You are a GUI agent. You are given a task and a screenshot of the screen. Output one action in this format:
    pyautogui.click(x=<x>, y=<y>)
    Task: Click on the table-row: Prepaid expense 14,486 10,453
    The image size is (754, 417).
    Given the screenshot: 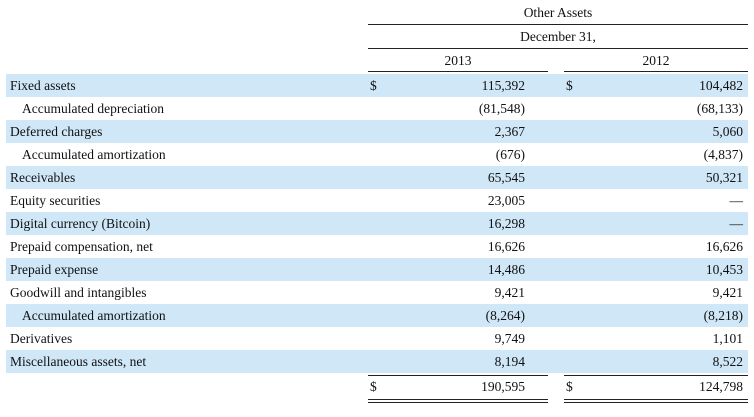 What is the action you would take?
    pyautogui.click(x=377, y=269)
    